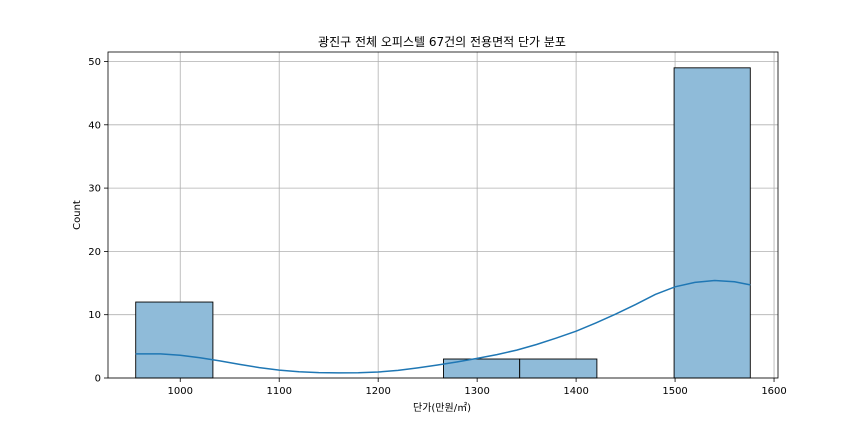 The image size is (864, 432). What do you see at coordinates (278, 391) in the screenshot?
I see `x-tick-label: 1100` at bounding box center [278, 391].